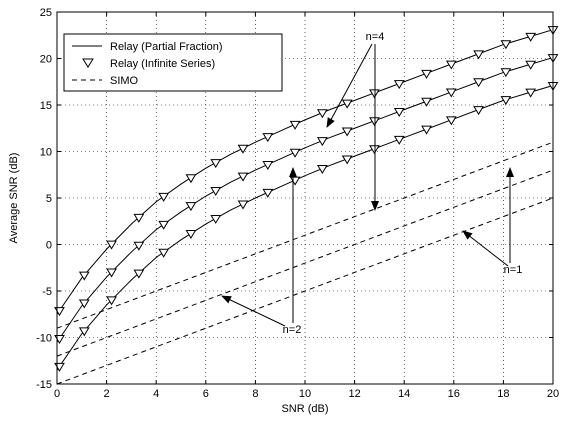 The image size is (567, 421). Describe the element at coordinates (349, 85) in the screenshot. I see `arrow-n4-relay` at that location.